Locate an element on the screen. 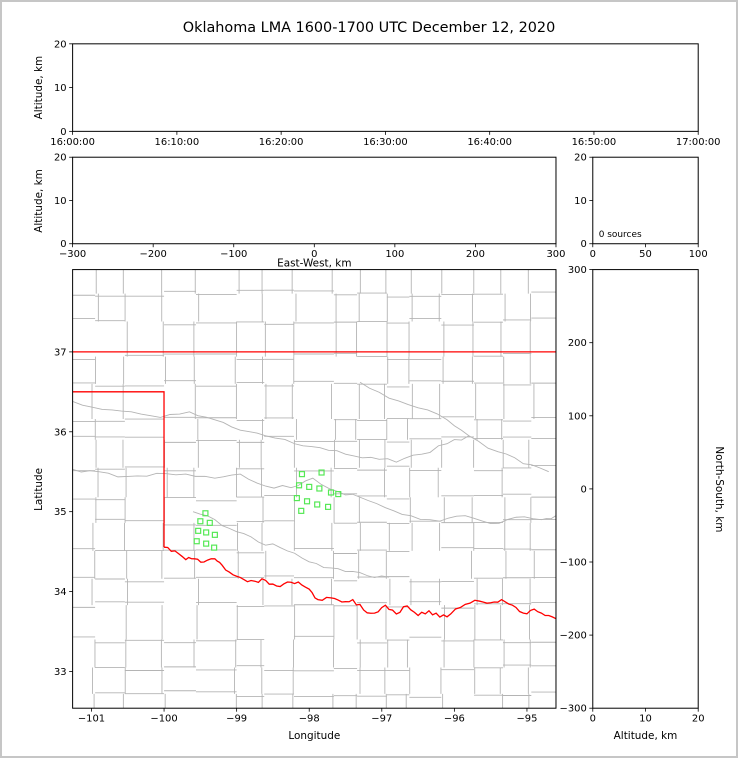 Image resolution: width=738 pixels, height=758 pixels. x-tick-label: −98 is located at coordinates (309, 719).